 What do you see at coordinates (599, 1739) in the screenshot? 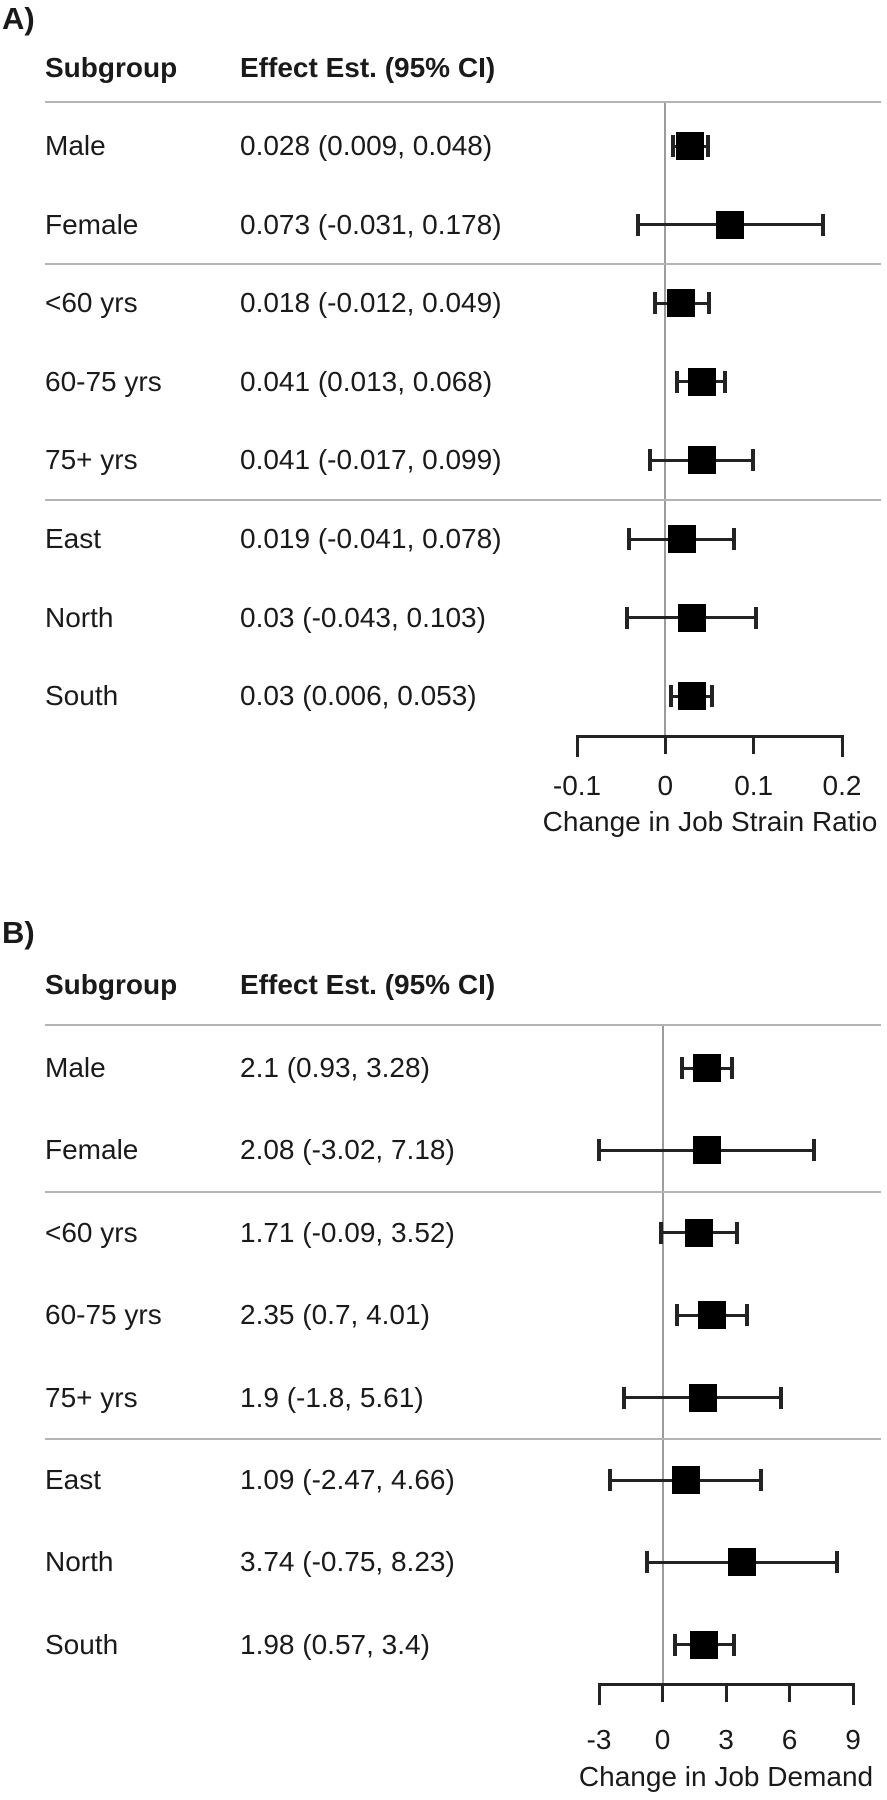
I see `axis-tick-label: -3` at bounding box center [599, 1739].